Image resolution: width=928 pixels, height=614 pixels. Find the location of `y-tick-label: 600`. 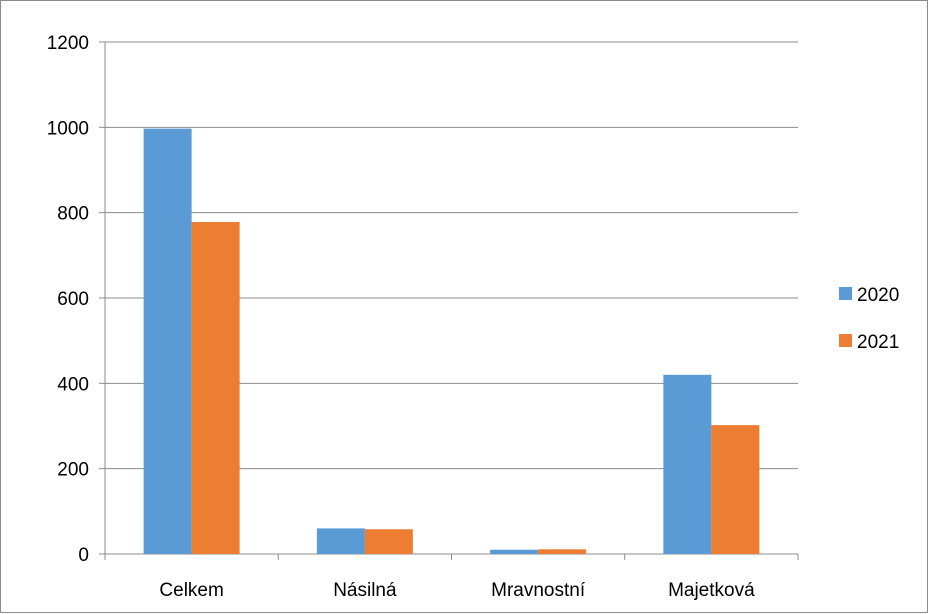

y-tick-label: 600 is located at coordinates (73, 299).